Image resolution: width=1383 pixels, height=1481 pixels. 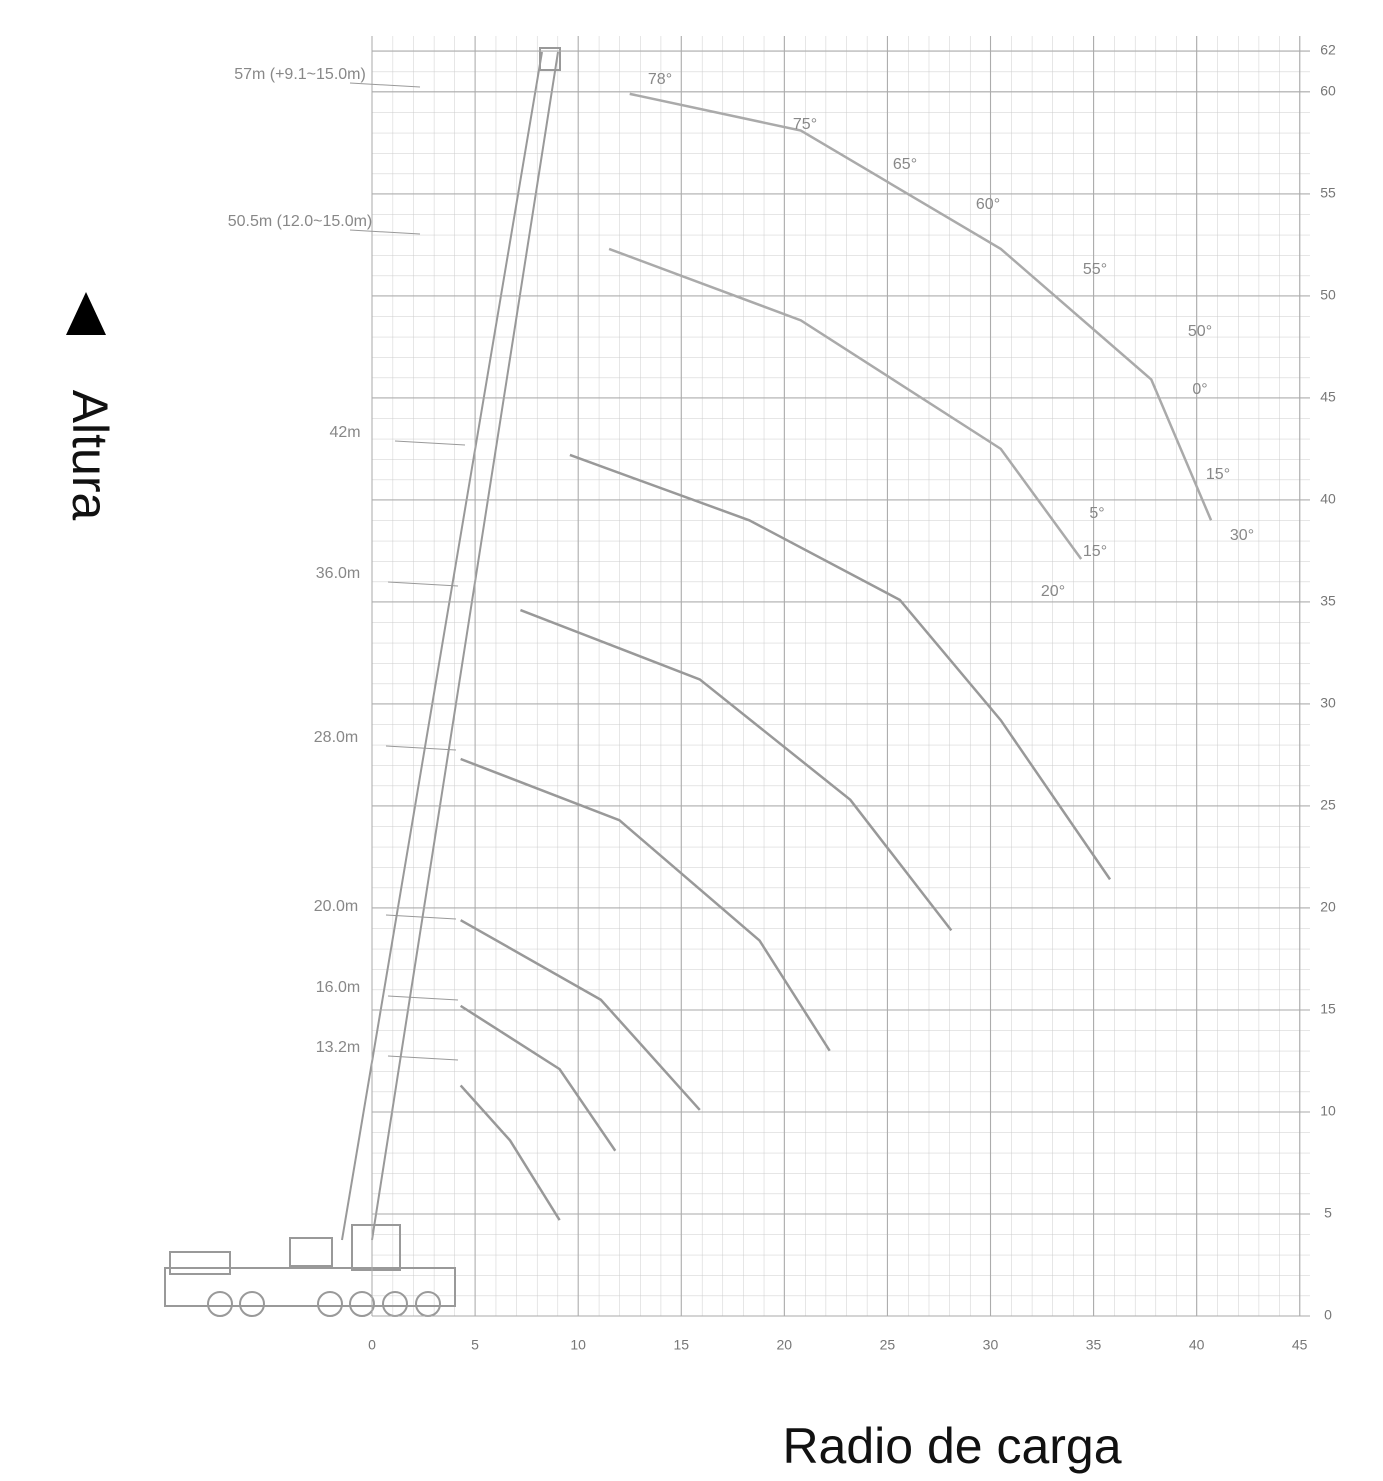 I want to click on y-tick-label: 5, so click(x=1328, y=1213).